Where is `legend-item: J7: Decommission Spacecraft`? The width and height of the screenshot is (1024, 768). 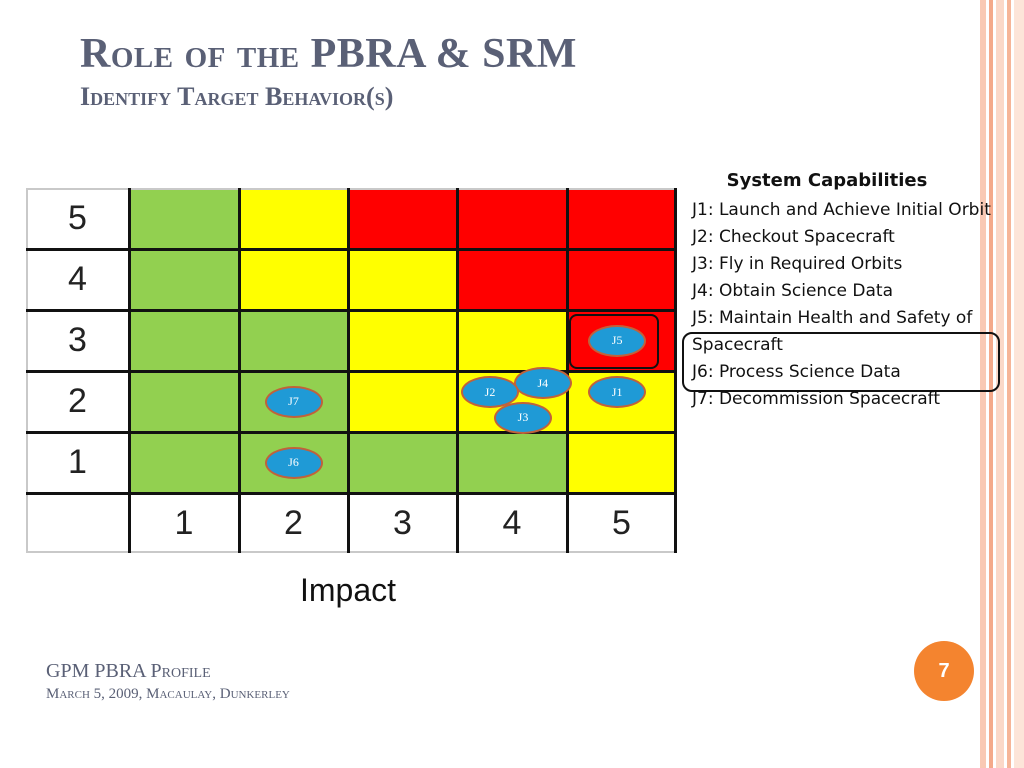
legend-item: J7: Decommission Spacecraft is located at coordinates (816, 399).